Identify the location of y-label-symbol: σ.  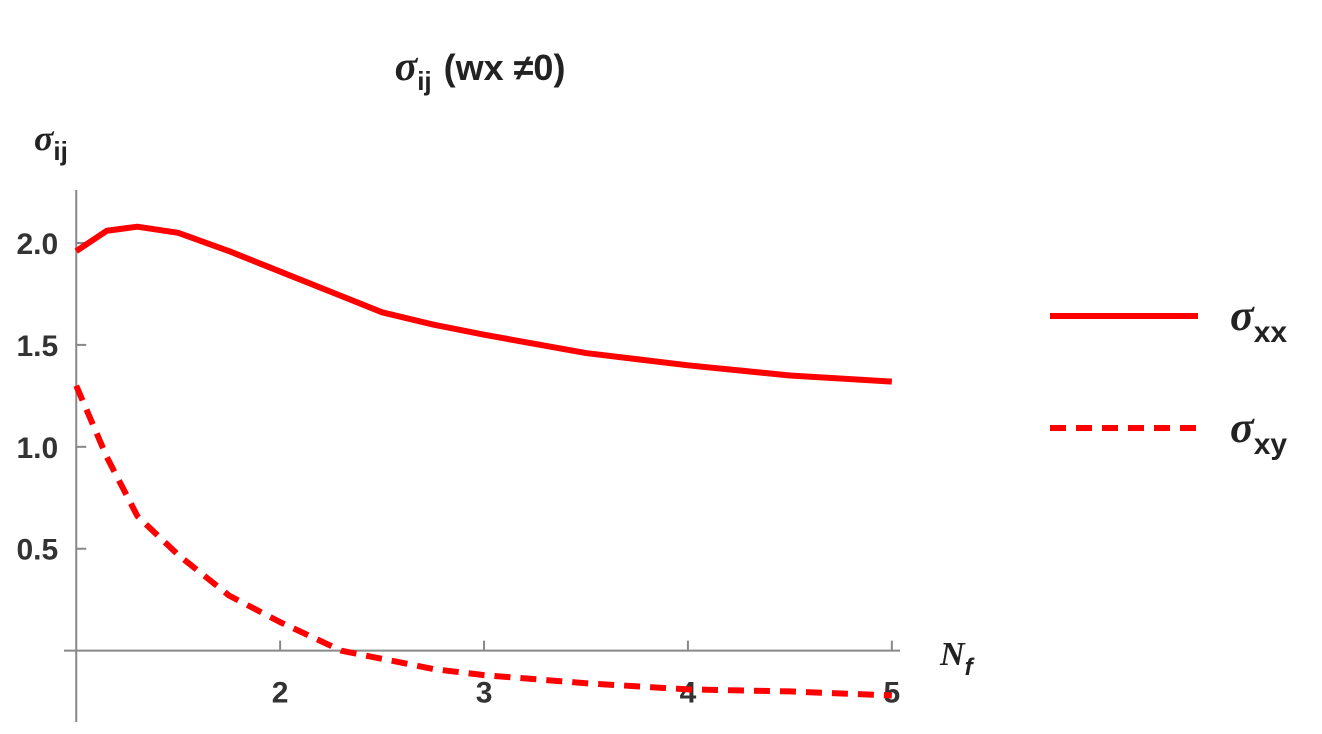
(44, 138).